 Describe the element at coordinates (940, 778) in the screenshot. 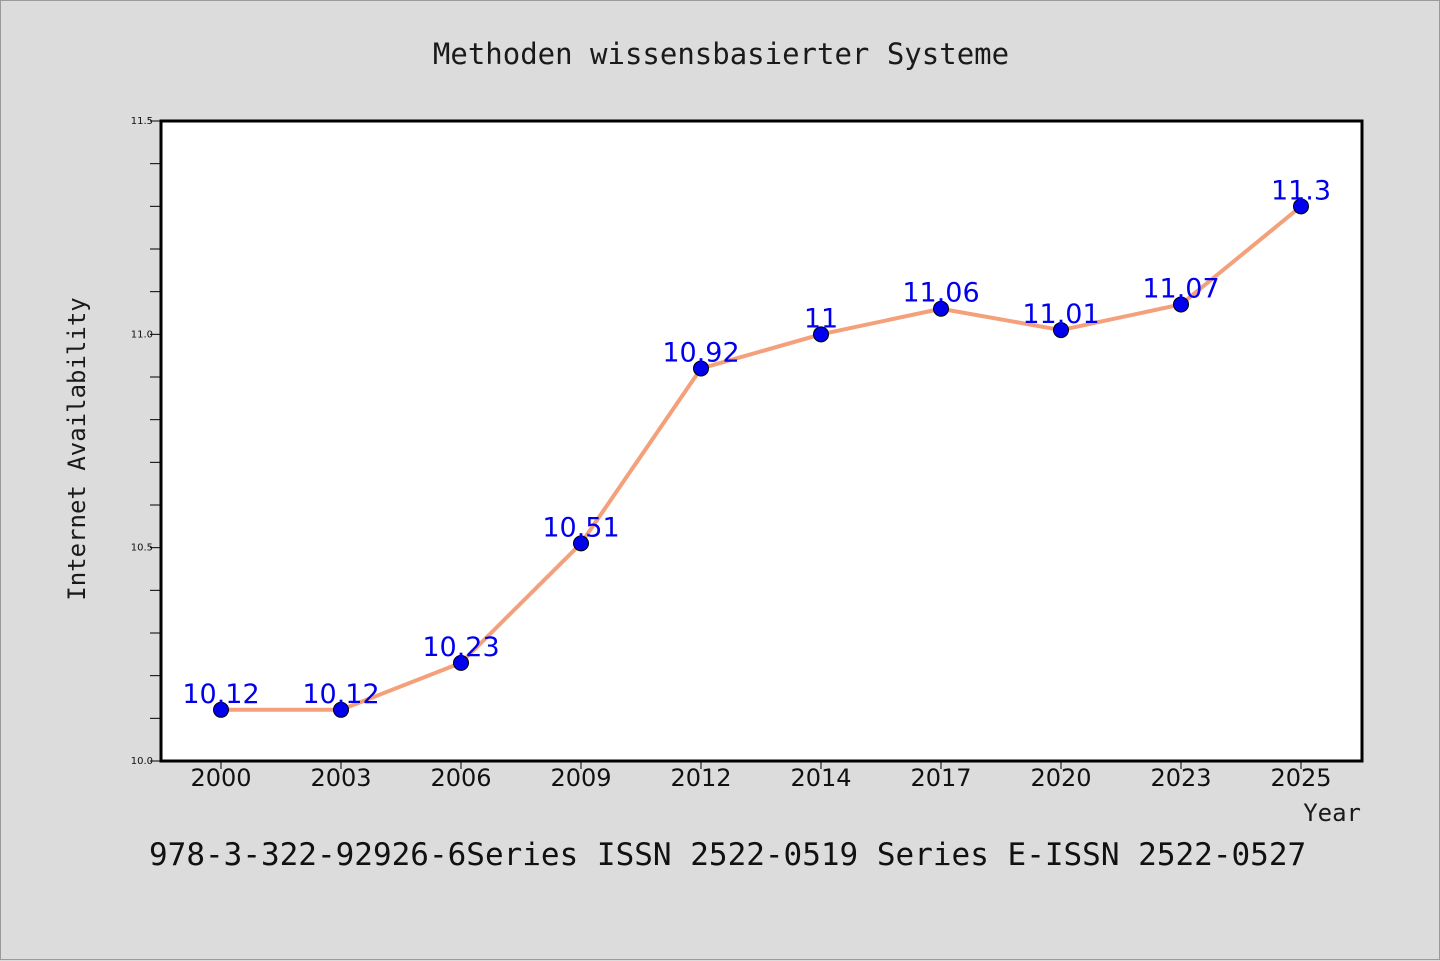

I see `x-tick-label: 2017` at that location.